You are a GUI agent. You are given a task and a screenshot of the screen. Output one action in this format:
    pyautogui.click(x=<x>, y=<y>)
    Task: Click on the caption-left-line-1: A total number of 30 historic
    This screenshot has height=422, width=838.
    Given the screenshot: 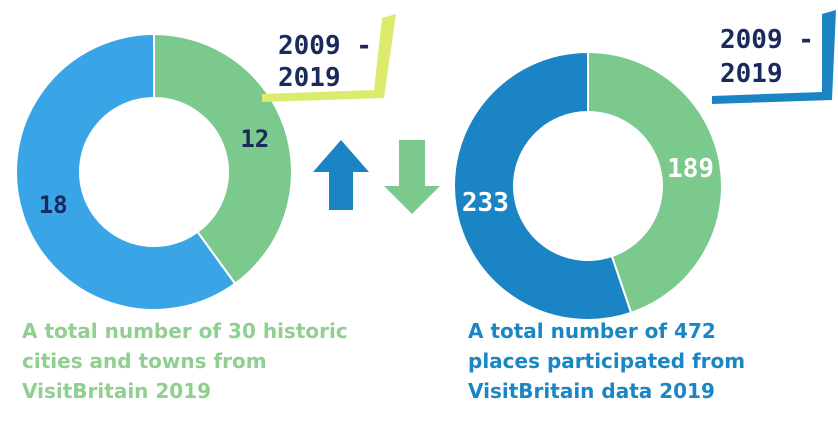 What is the action you would take?
    pyautogui.click(x=185, y=331)
    